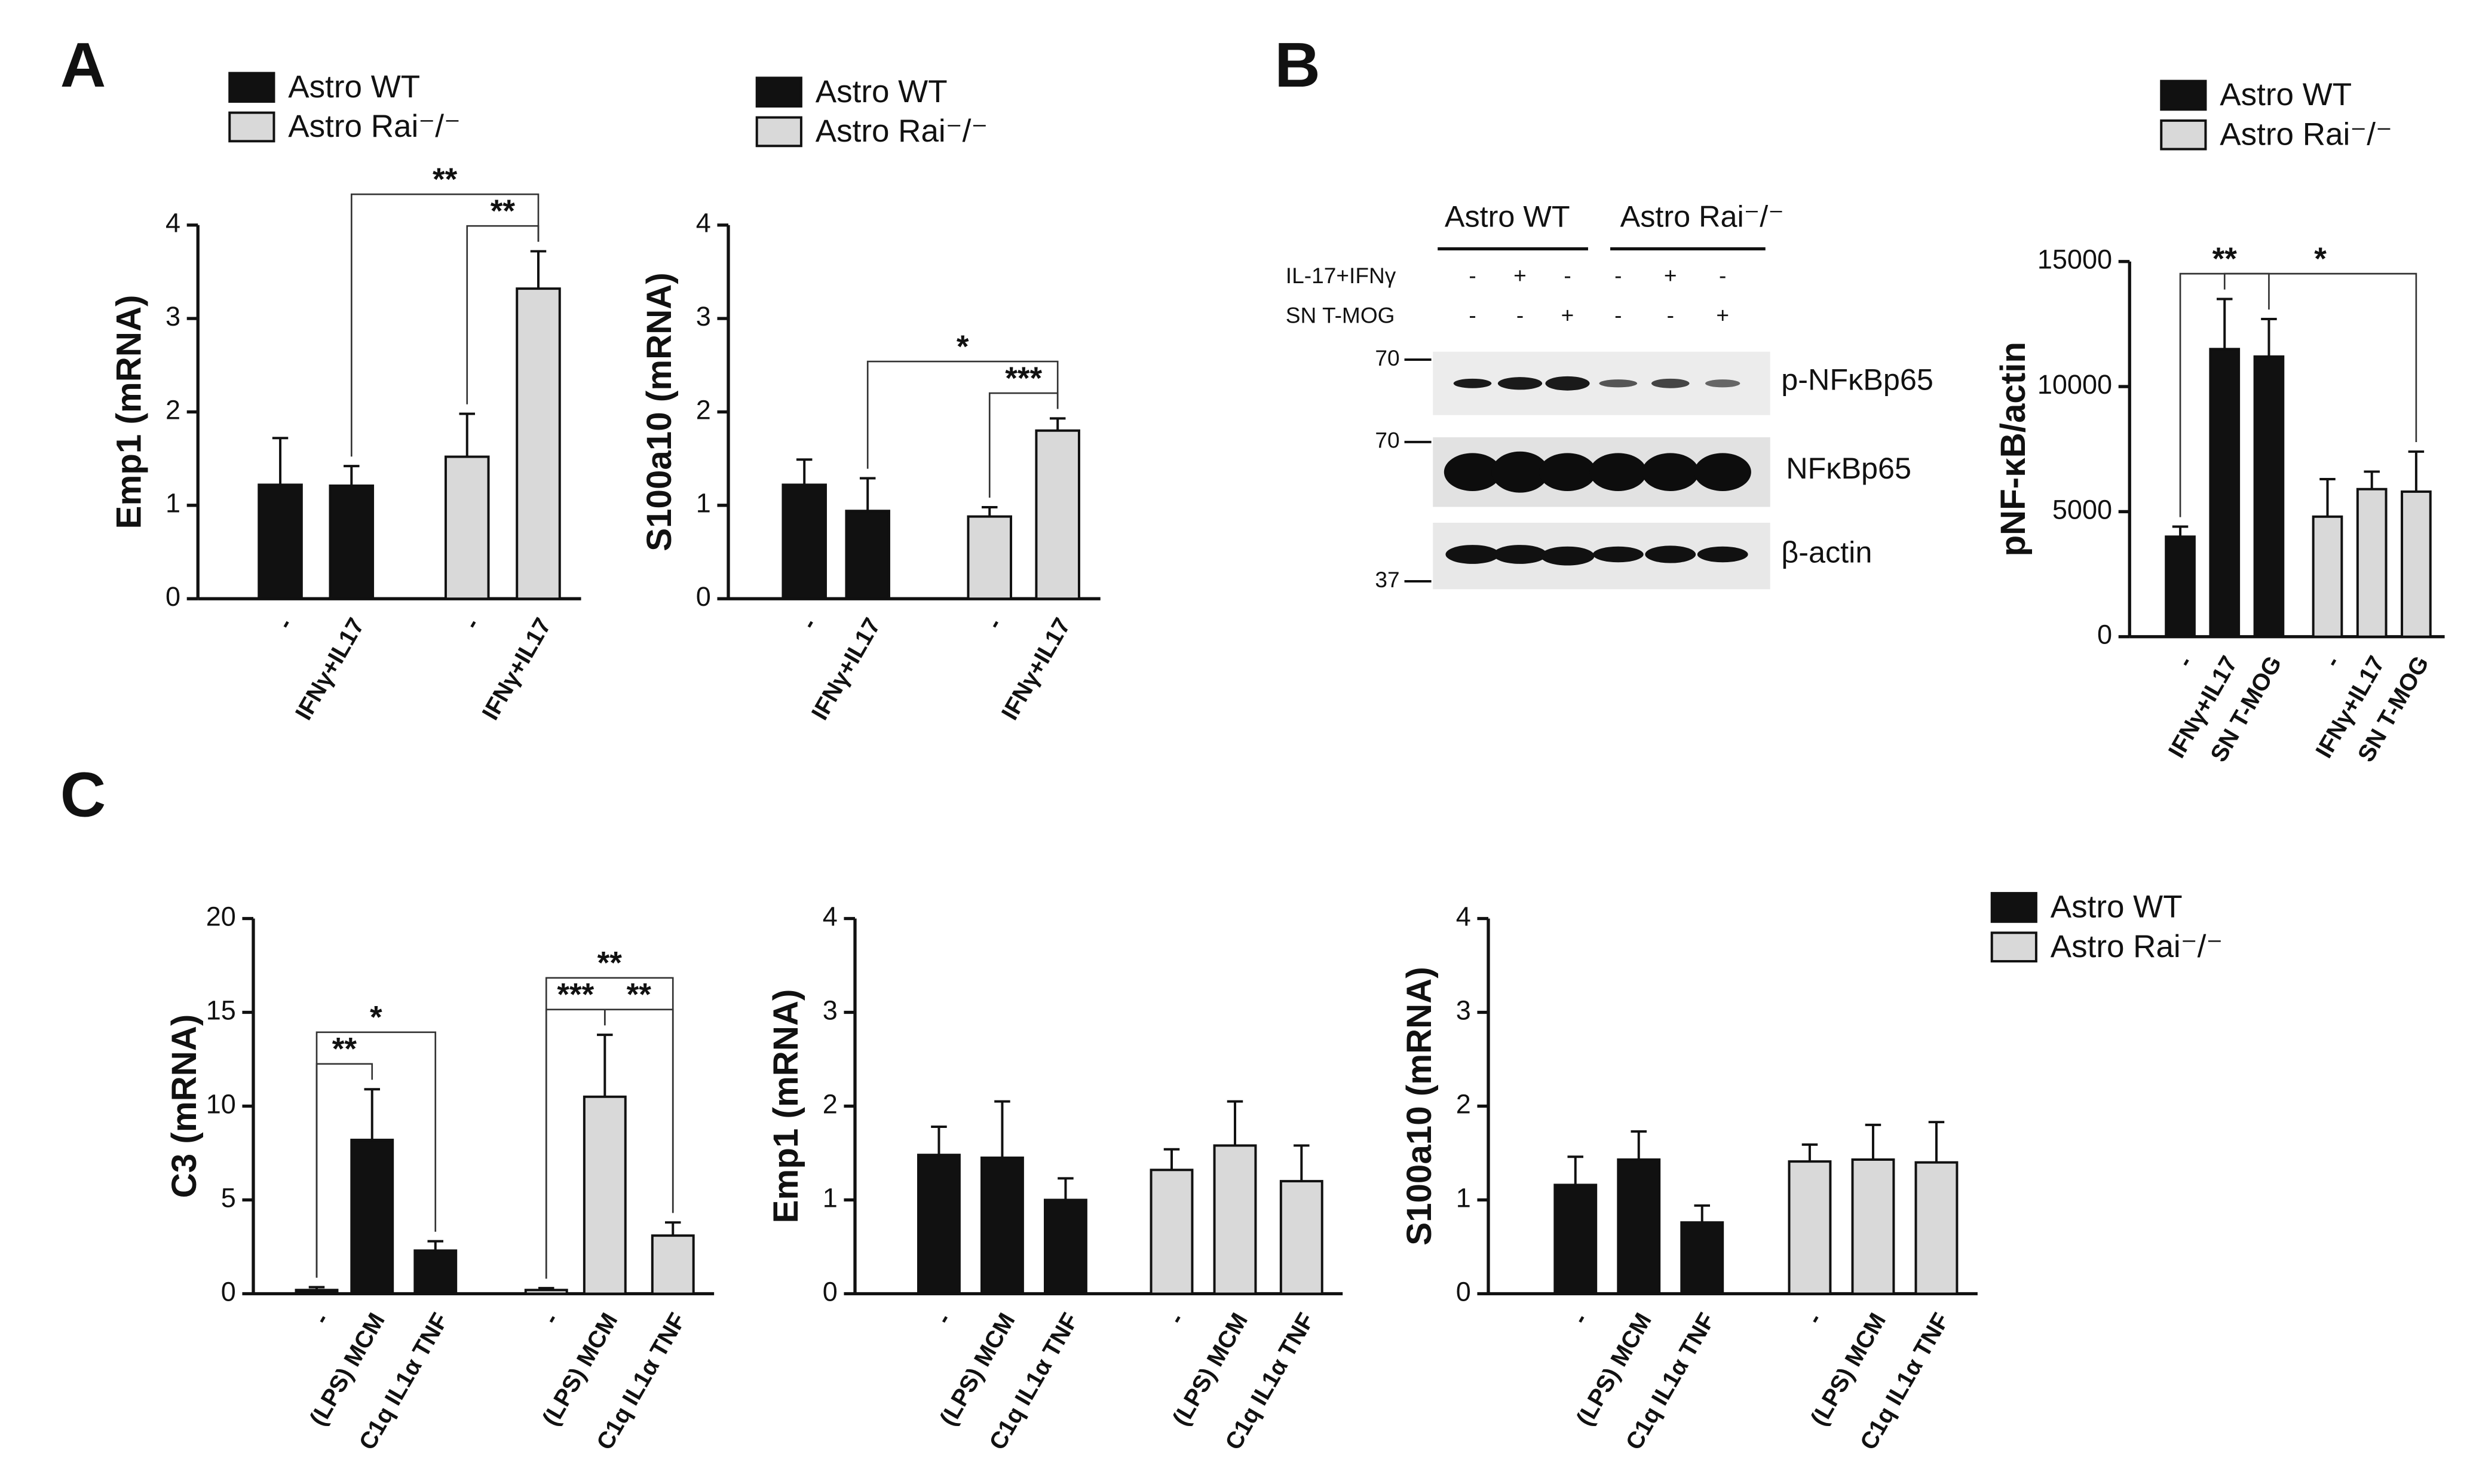  Describe the element at coordinates (228, 1197) in the screenshot. I see `y-tick-label: 5` at that location.